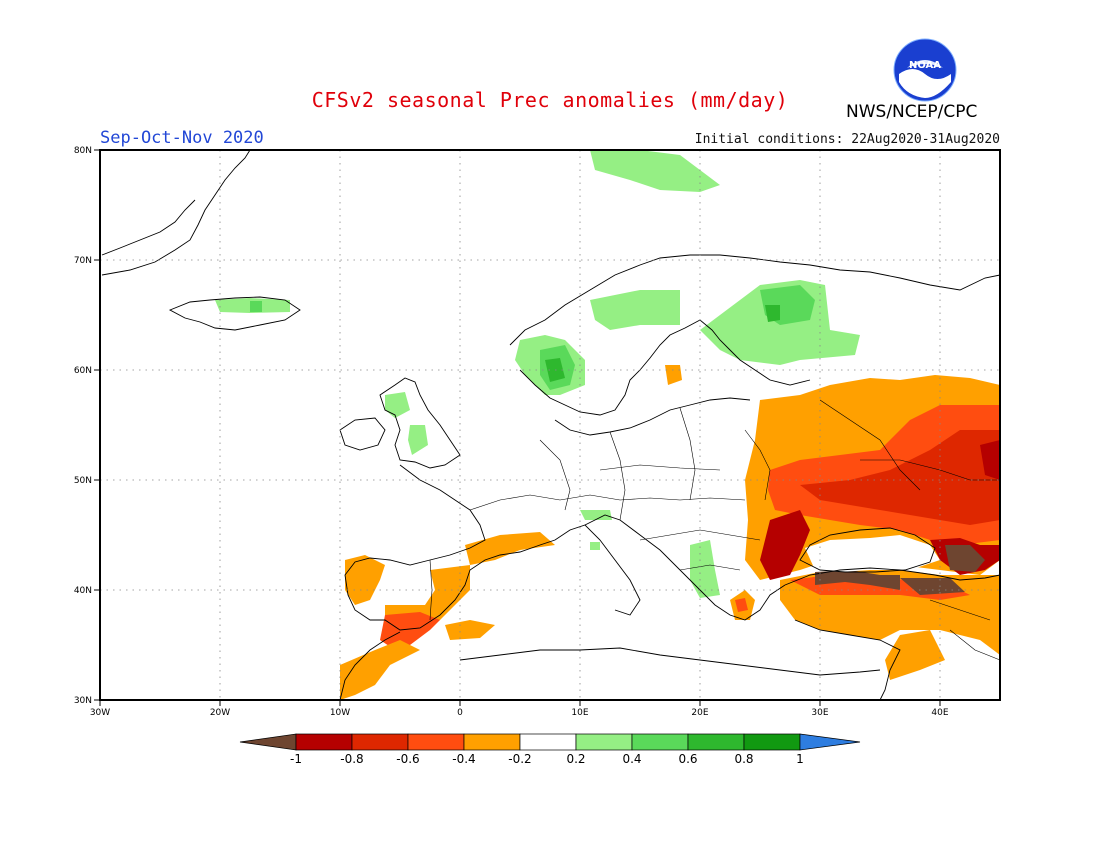 The width and height of the screenshot is (1100, 850). I want to click on agency-label: NWS/NCEP/CPC, so click(912, 112).